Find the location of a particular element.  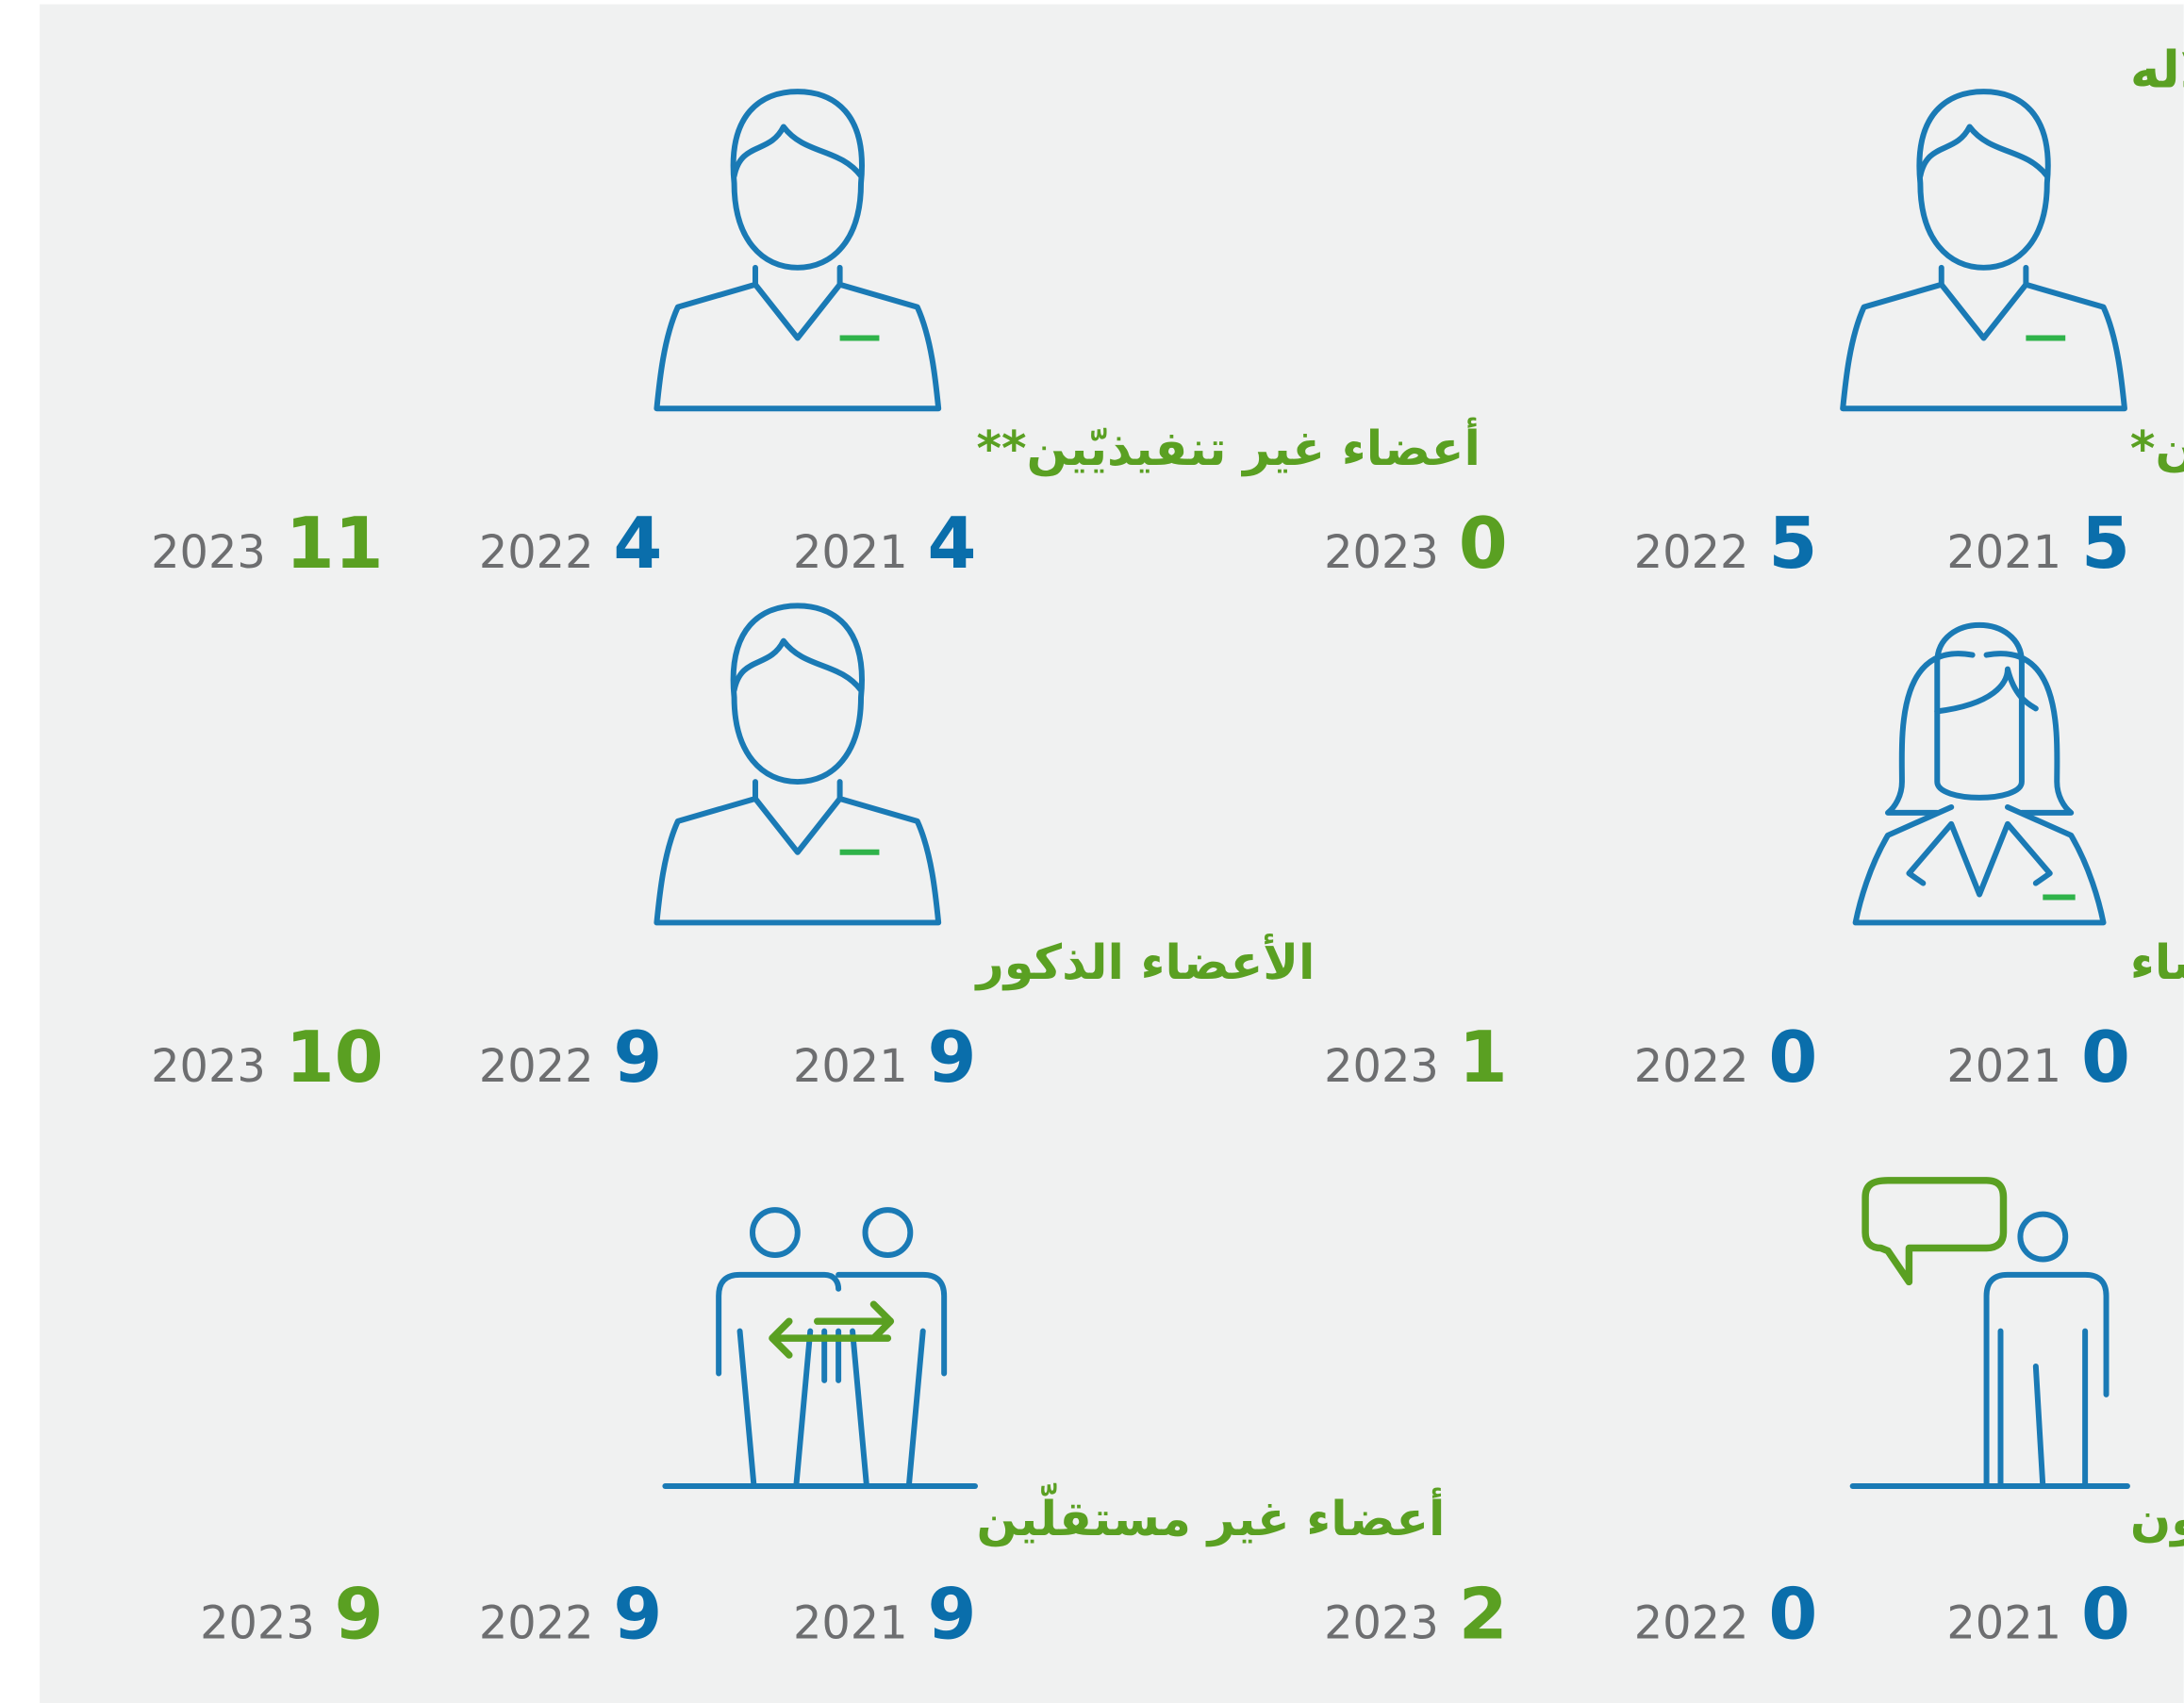

card-label: أعضاء غير تنفيذيّين** is located at coordinates (1229, 447).